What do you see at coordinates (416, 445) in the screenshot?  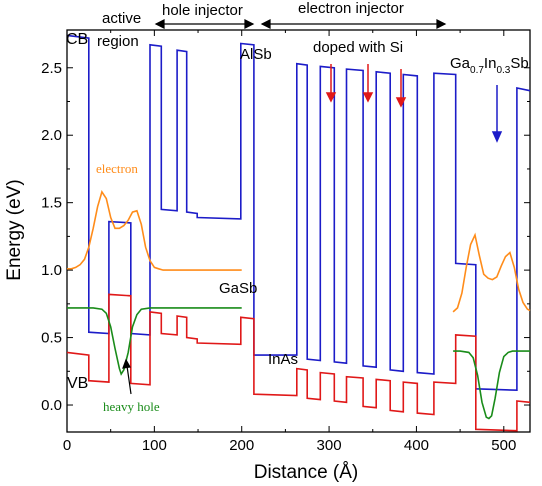 I see `x-tick-label-400: 400` at bounding box center [416, 445].